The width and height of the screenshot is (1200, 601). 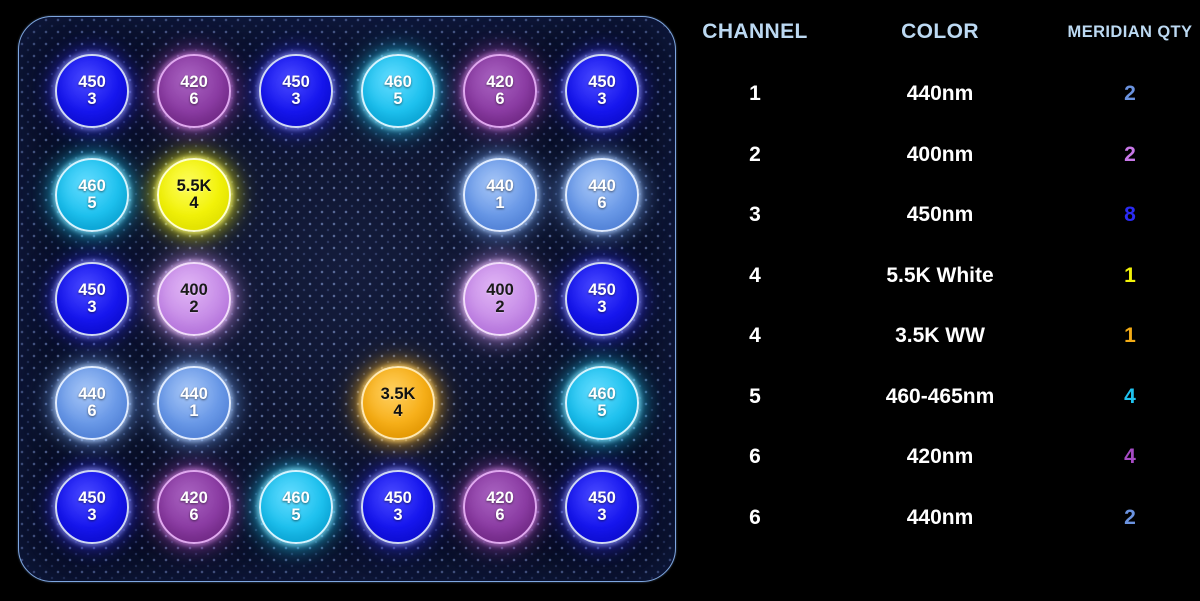 I want to click on cell-color: 450nm, so click(x=940, y=215).